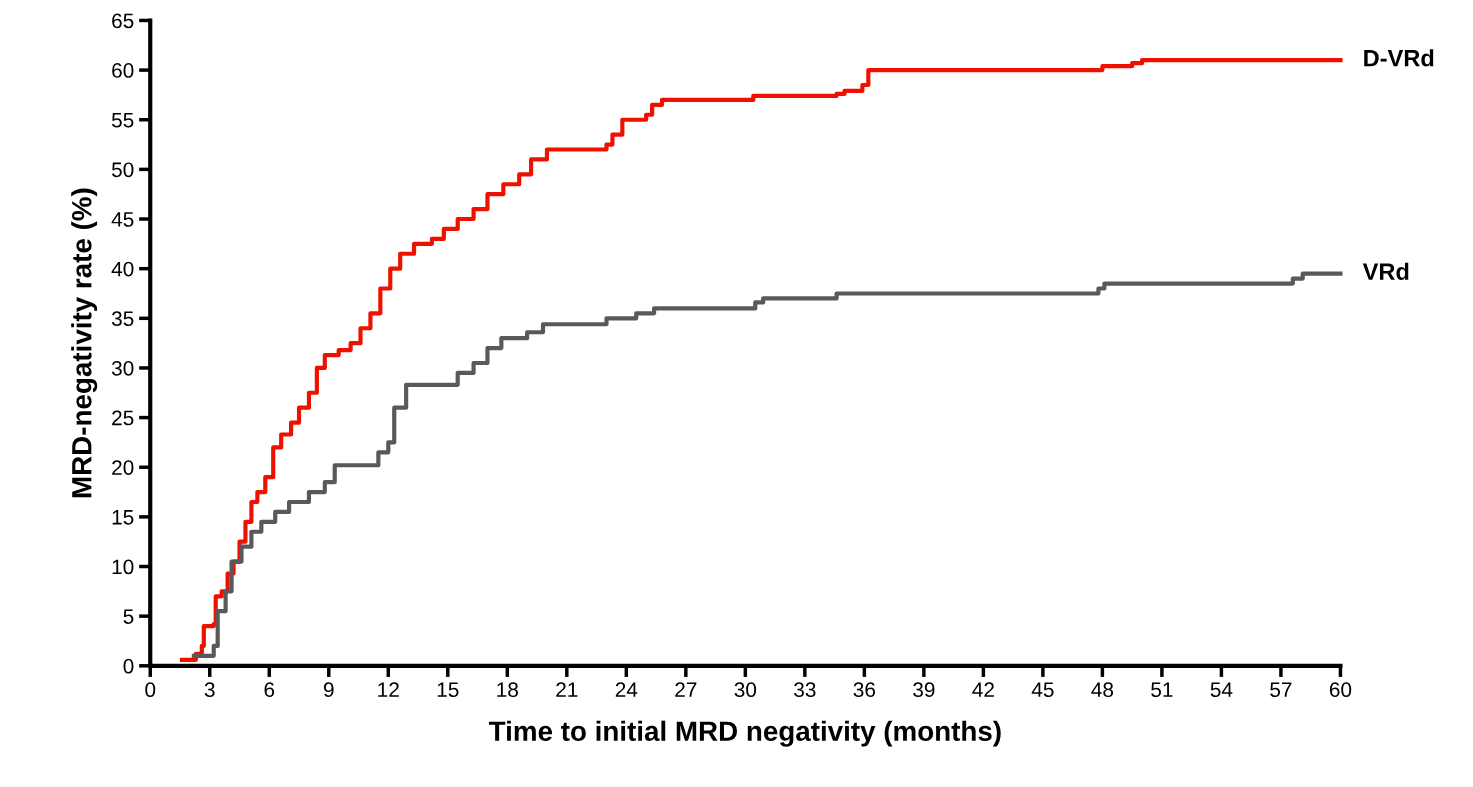 The image size is (1473, 787). What do you see at coordinates (1042, 690) in the screenshot?
I see `x-tick-label: 45` at bounding box center [1042, 690].